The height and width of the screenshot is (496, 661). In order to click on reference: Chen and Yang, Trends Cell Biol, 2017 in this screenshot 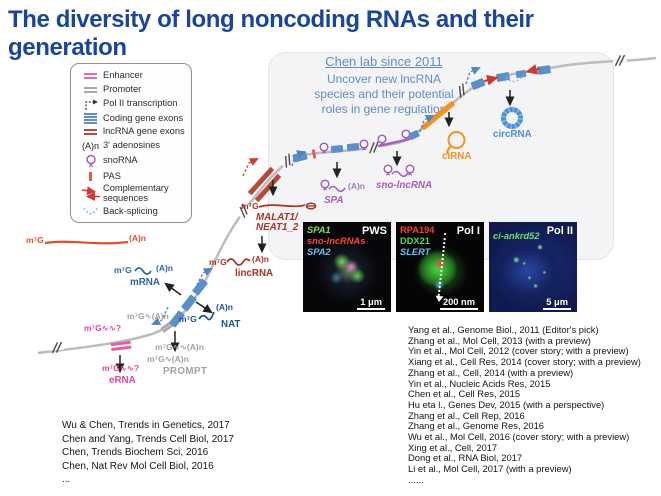, I will do `click(148, 439)`.